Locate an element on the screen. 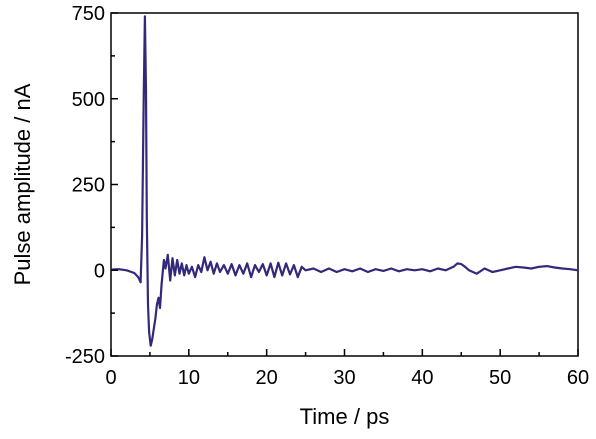  y-tick-label: 750 is located at coordinates (88, 14).